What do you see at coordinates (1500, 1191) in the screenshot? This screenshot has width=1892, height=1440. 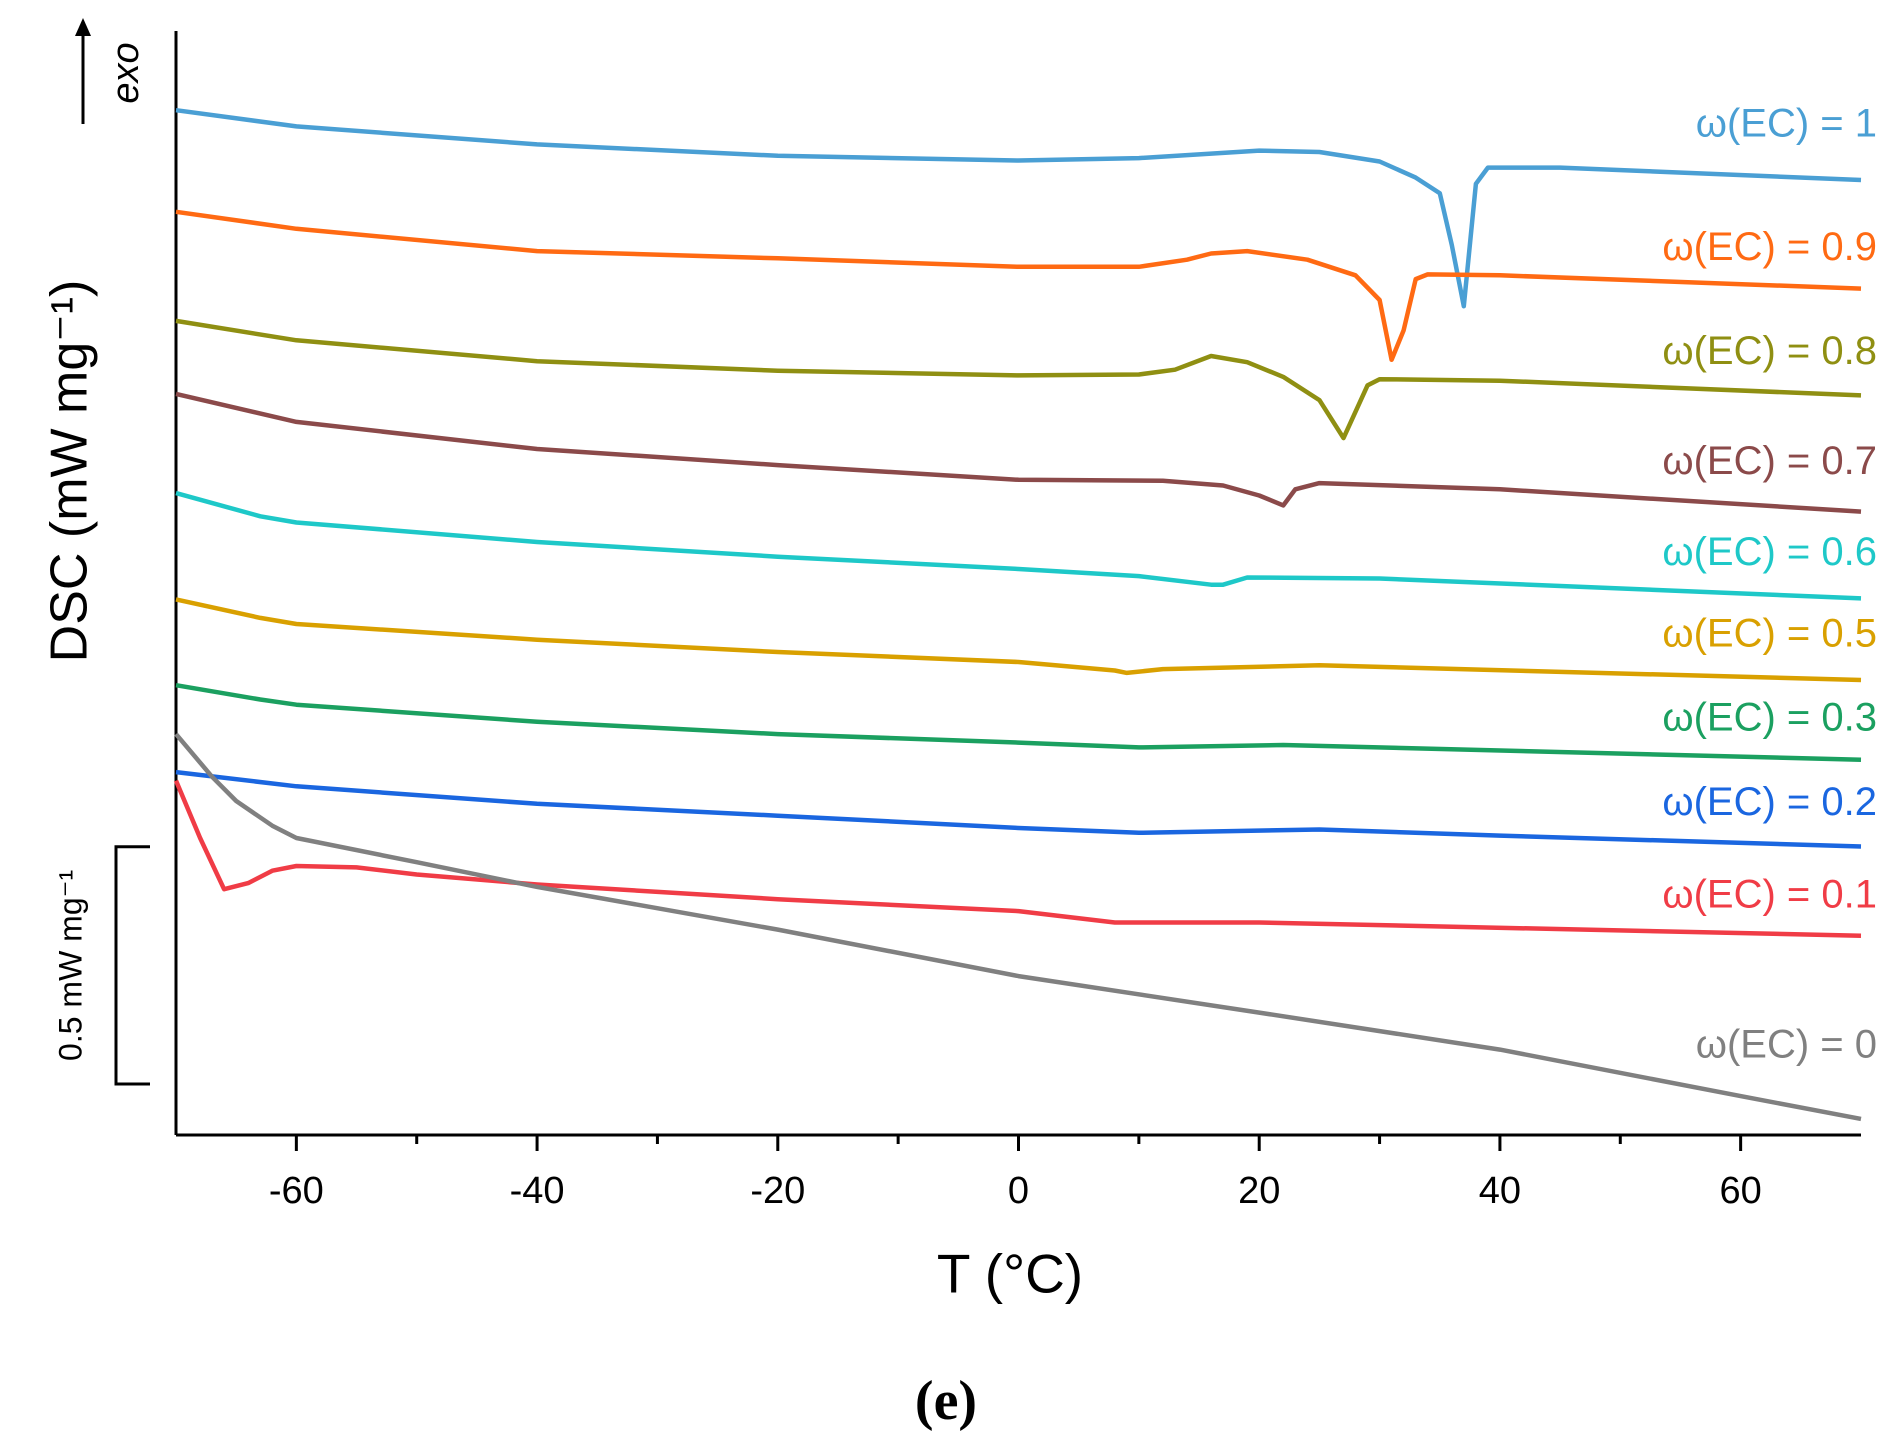 I see `x-tick-label: 40` at bounding box center [1500, 1191].